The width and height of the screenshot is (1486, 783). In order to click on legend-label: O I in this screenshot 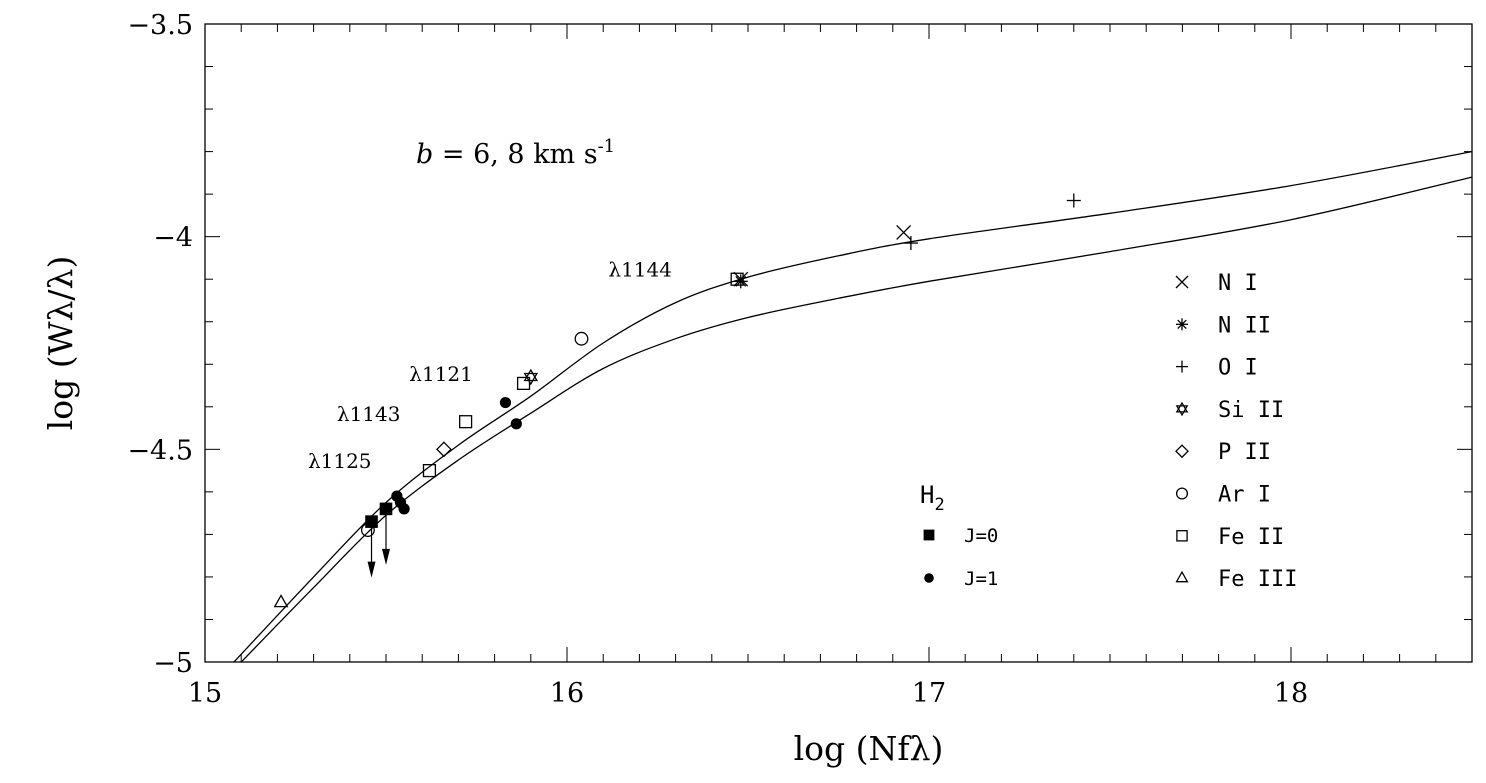, I will do `click(1238, 368)`.